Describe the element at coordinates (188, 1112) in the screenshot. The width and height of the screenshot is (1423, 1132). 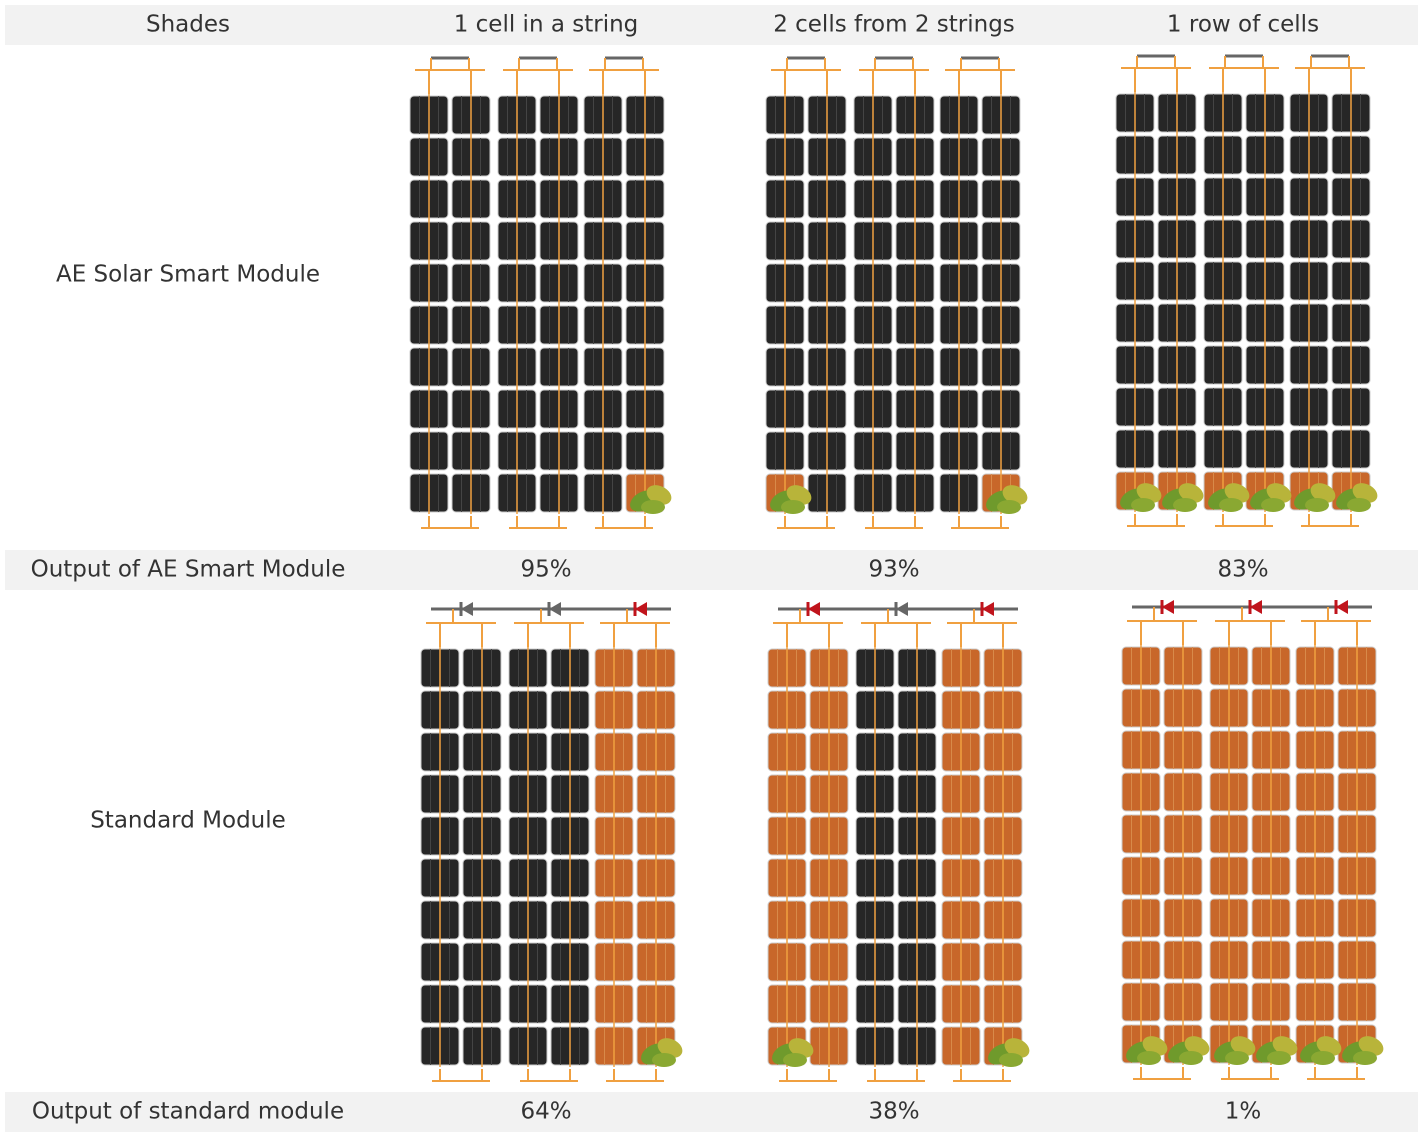
I see `row-label: Output of standard module` at that location.